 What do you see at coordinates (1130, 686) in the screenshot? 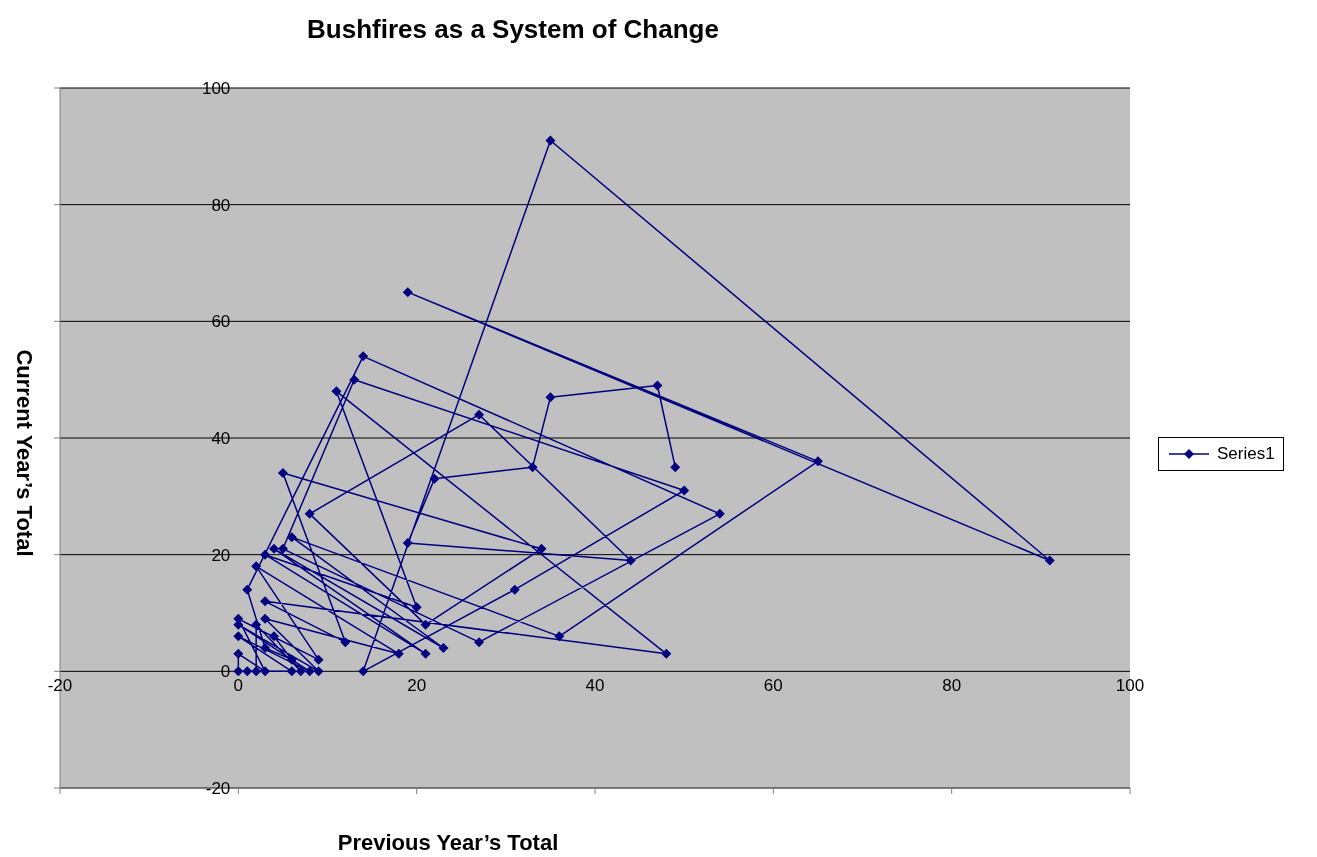
I see `x-tick-label: 100` at bounding box center [1130, 686].